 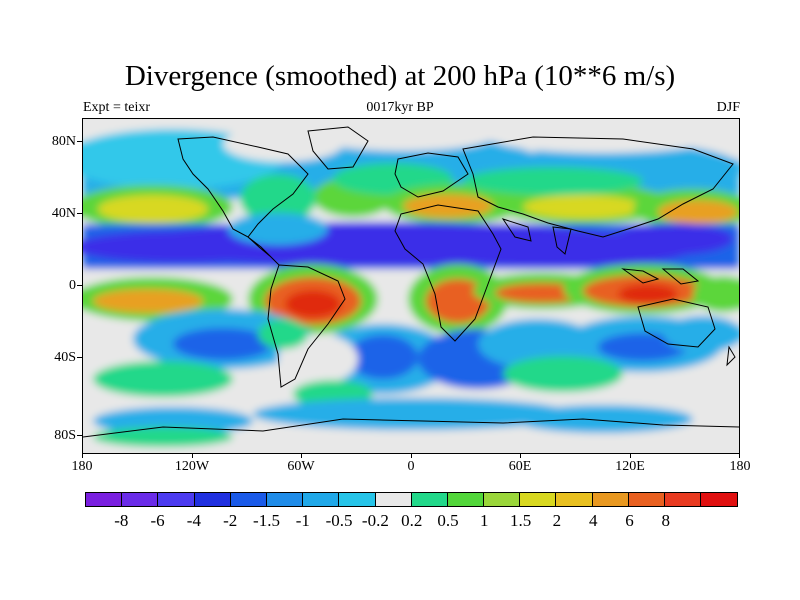 What do you see at coordinates (65, 435) in the screenshot?
I see `lat-label-80s: 80S` at bounding box center [65, 435].